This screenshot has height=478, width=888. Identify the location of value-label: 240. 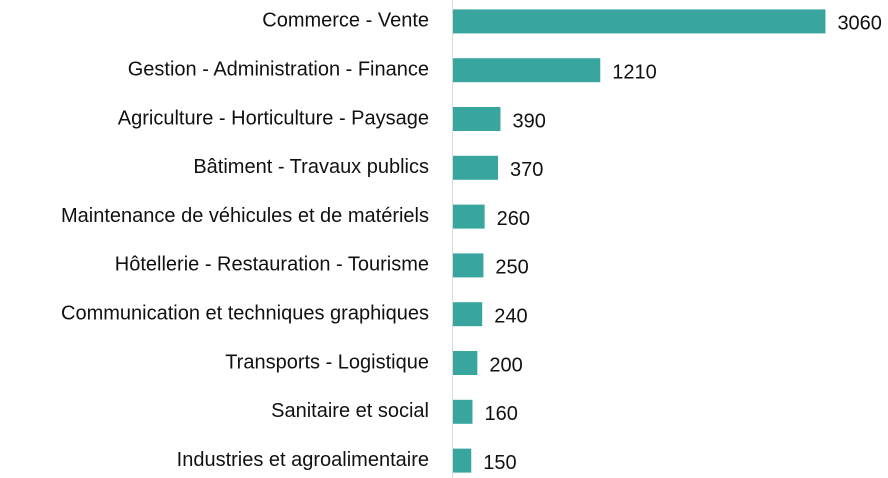
(510, 316).